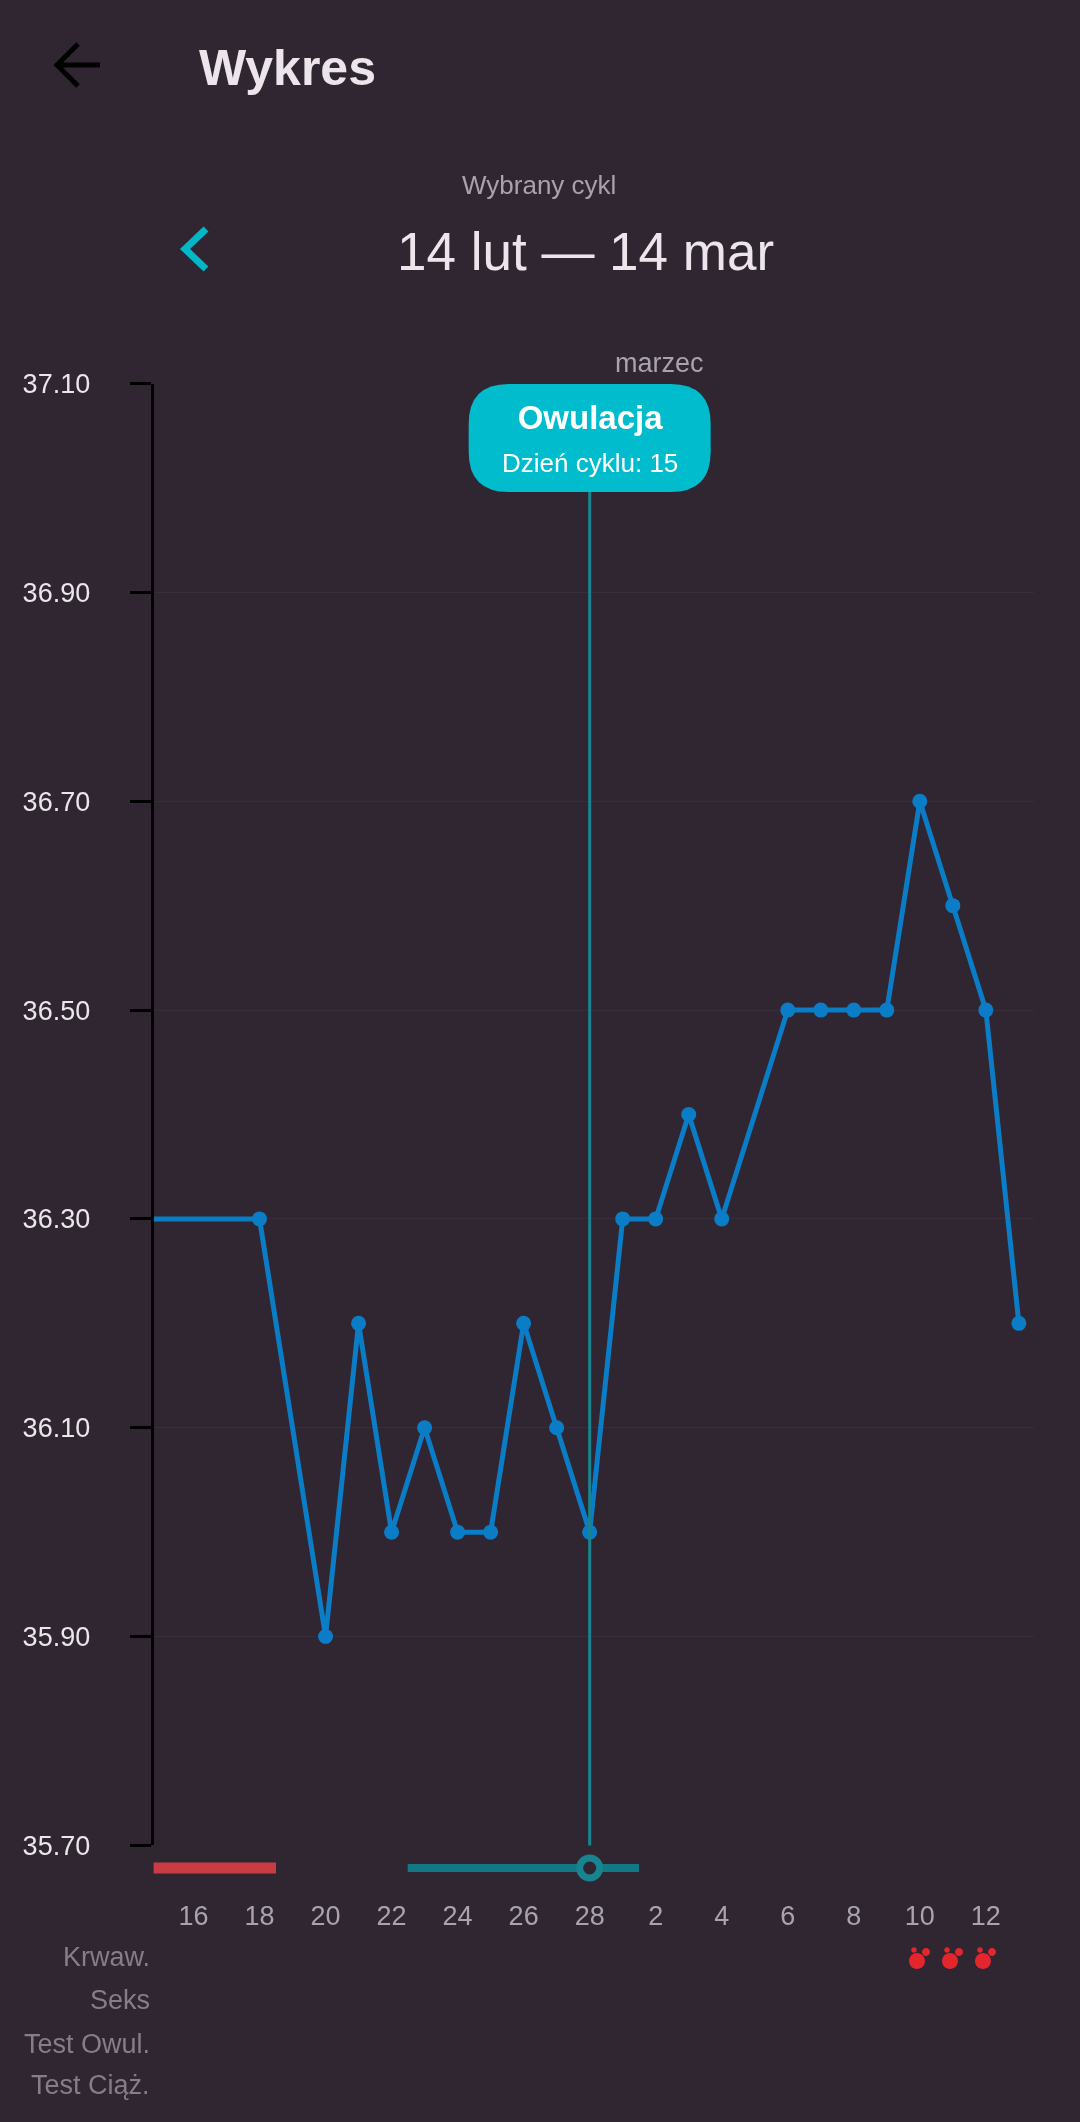 The width and height of the screenshot is (1080, 2122). What do you see at coordinates (259, 1916) in the screenshot?
I see `x-tick-label: 18` at bounding box center [259, 1916].